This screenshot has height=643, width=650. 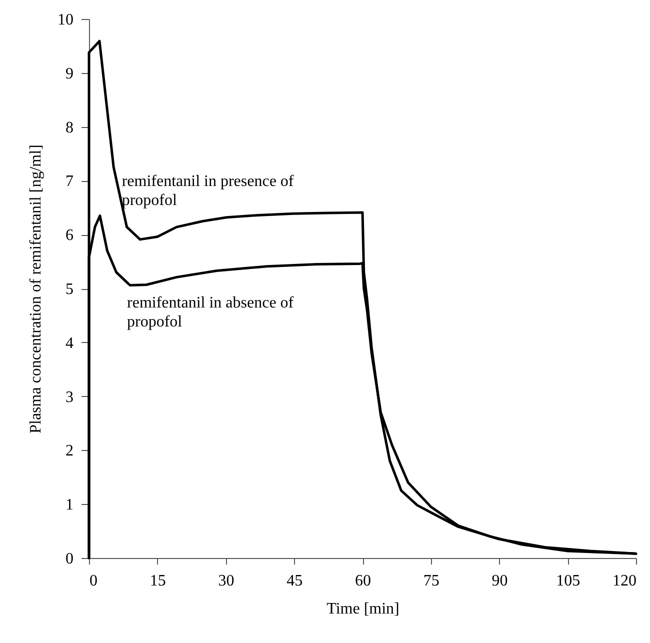 What do you see at coordinates (70, 559) in the screenshot?
I see `y-tick-label: 0` at bounding box center [70, 559].